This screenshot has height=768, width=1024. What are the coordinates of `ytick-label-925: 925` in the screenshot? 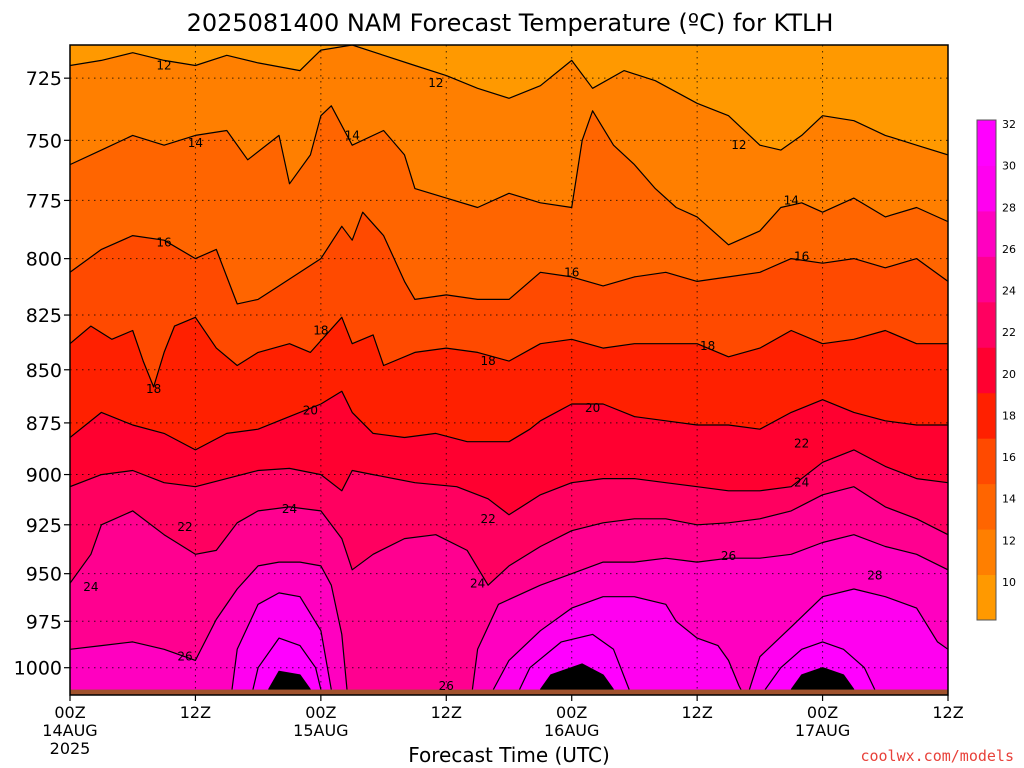 It's located at (44, 526).